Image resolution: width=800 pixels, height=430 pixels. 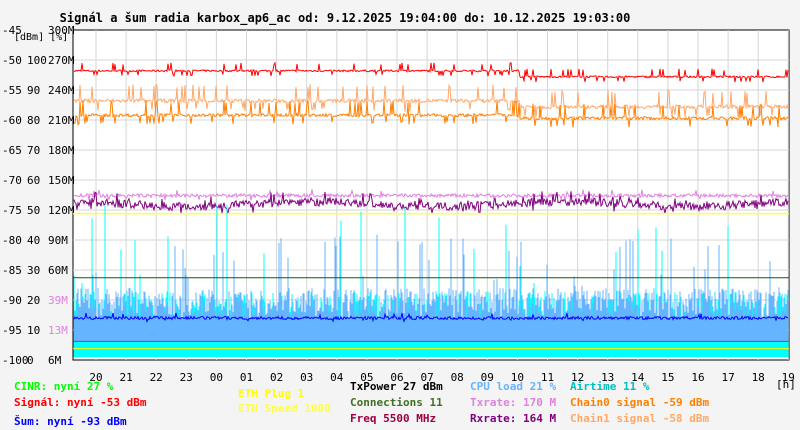 I want to click on x-tick-label: 02, so click(x=276, y=377).